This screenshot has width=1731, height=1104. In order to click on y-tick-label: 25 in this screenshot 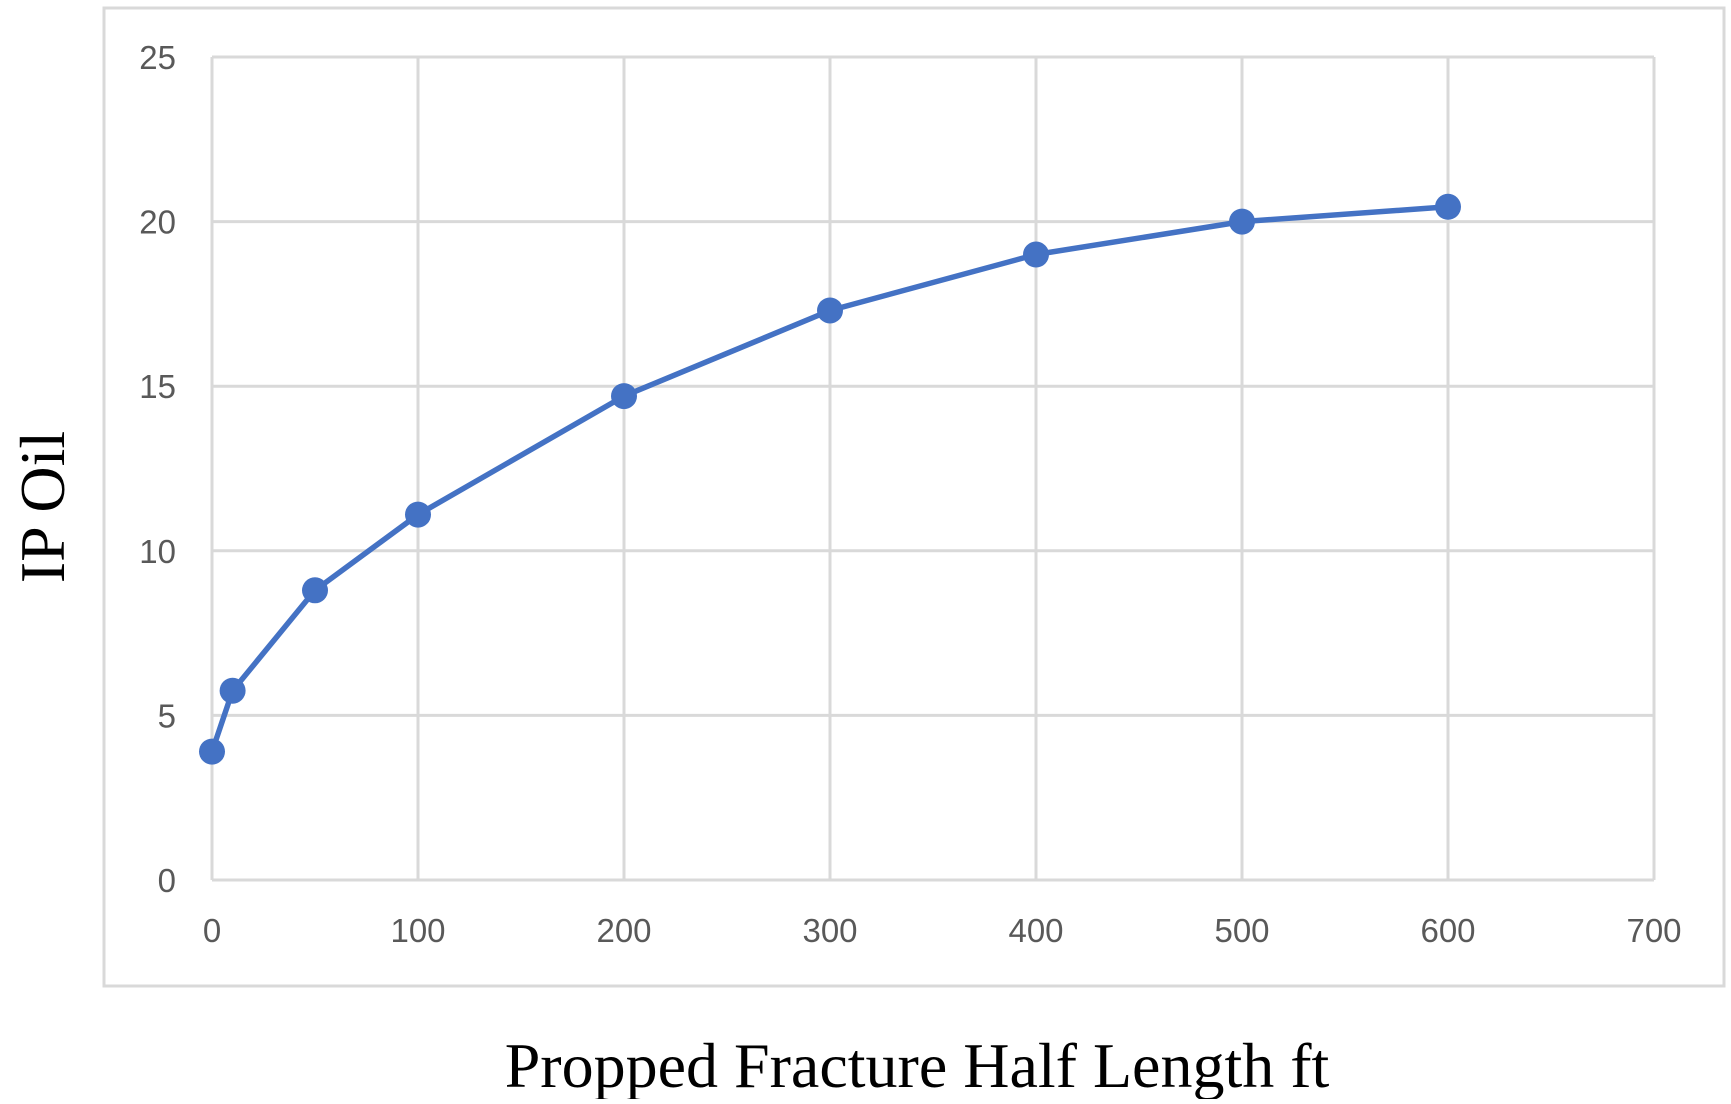, I will do `click(157, 57)`.